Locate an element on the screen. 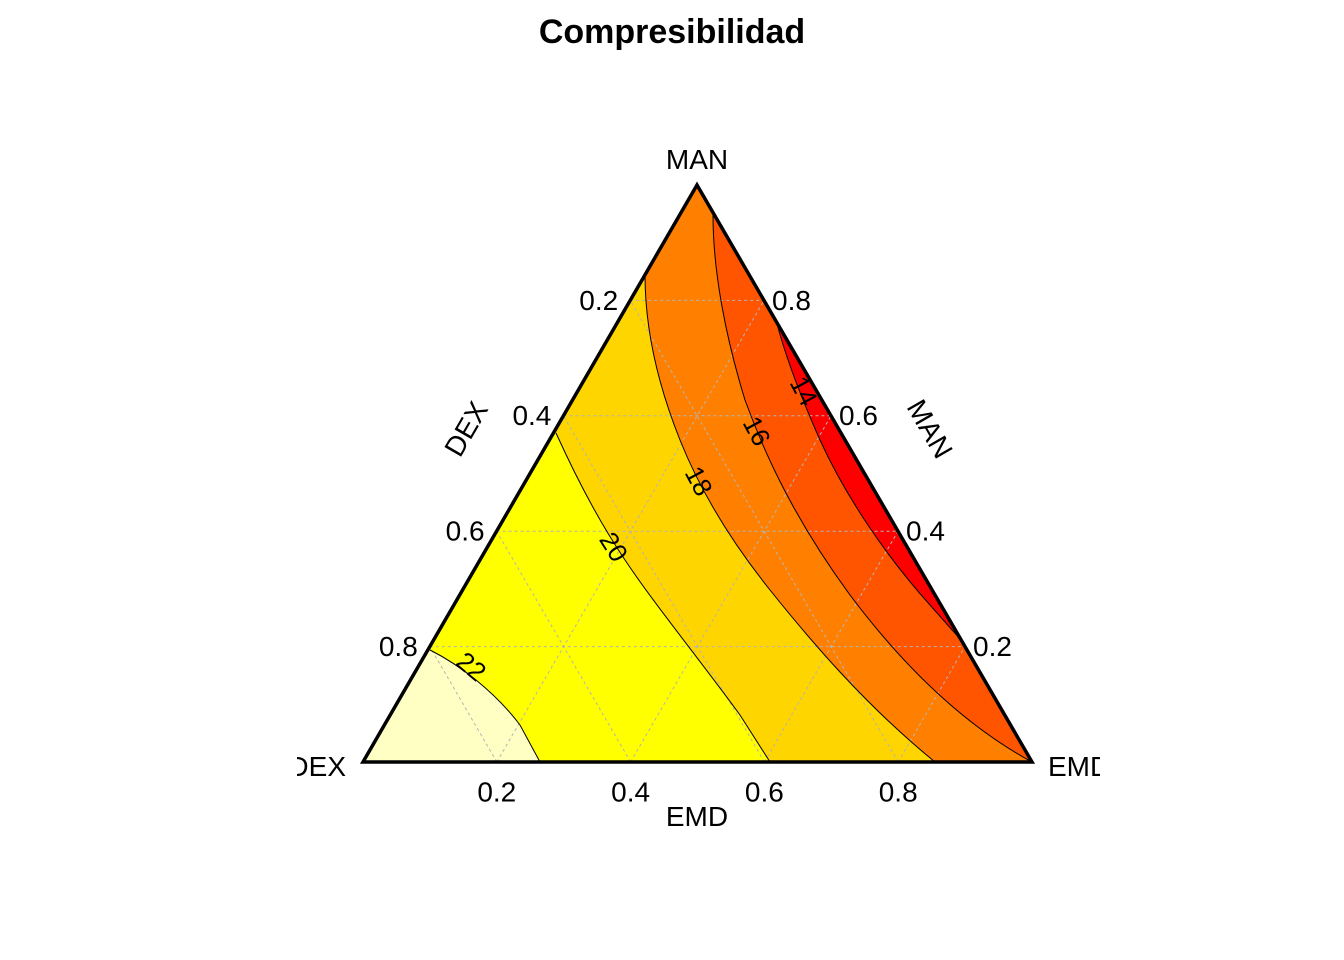  vertex-label-man: MAN is located at coordinates (697, 159).